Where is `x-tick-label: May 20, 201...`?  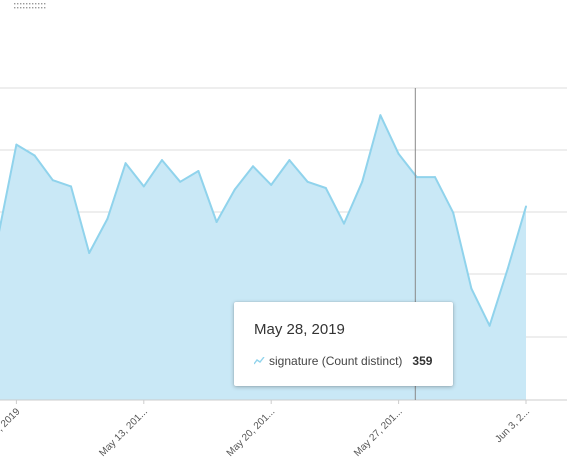
x-tick-label: May 20, 201... is located at coordinates (251, 432).